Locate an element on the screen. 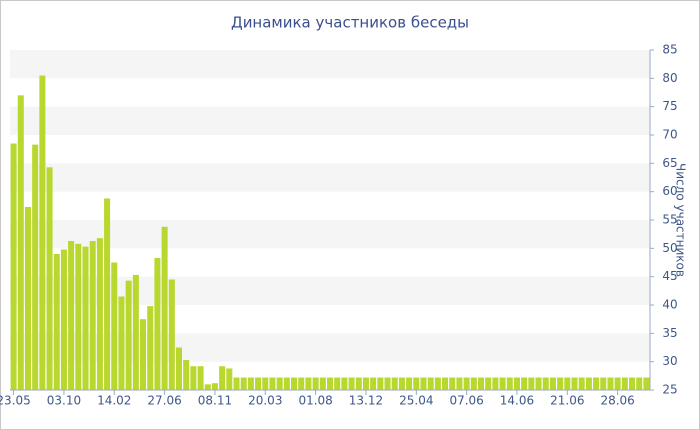 This screenshot has height=430, width=700. y-tick-label: 35 is located at coordinates (669, 333).